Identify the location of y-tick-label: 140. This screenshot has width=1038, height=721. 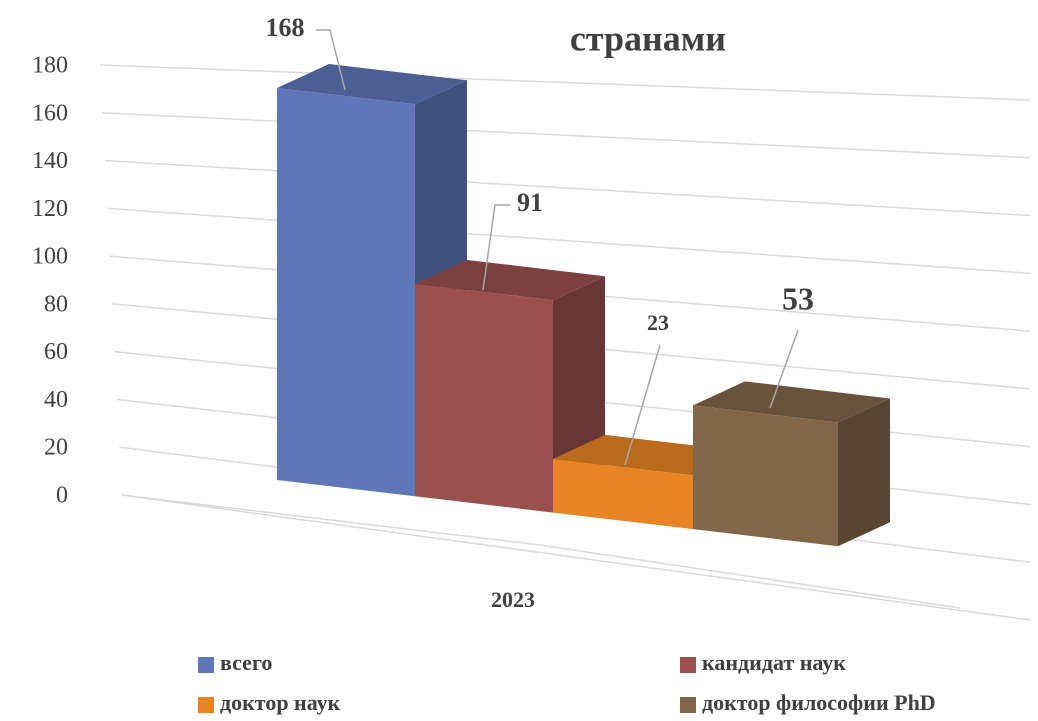
(50, 161).